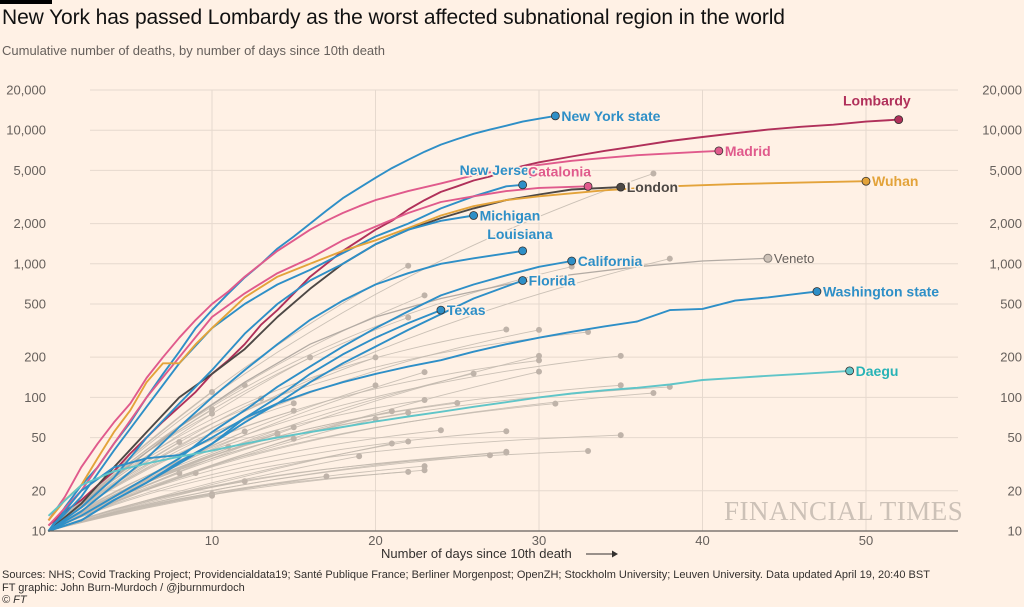  I want to click on y-tick-label: 100, so click(35, 397).